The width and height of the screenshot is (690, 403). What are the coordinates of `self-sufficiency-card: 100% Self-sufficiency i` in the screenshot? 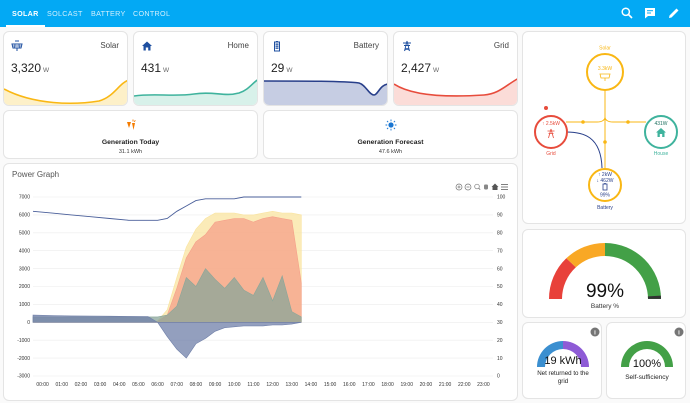 It's located at (646, 360).